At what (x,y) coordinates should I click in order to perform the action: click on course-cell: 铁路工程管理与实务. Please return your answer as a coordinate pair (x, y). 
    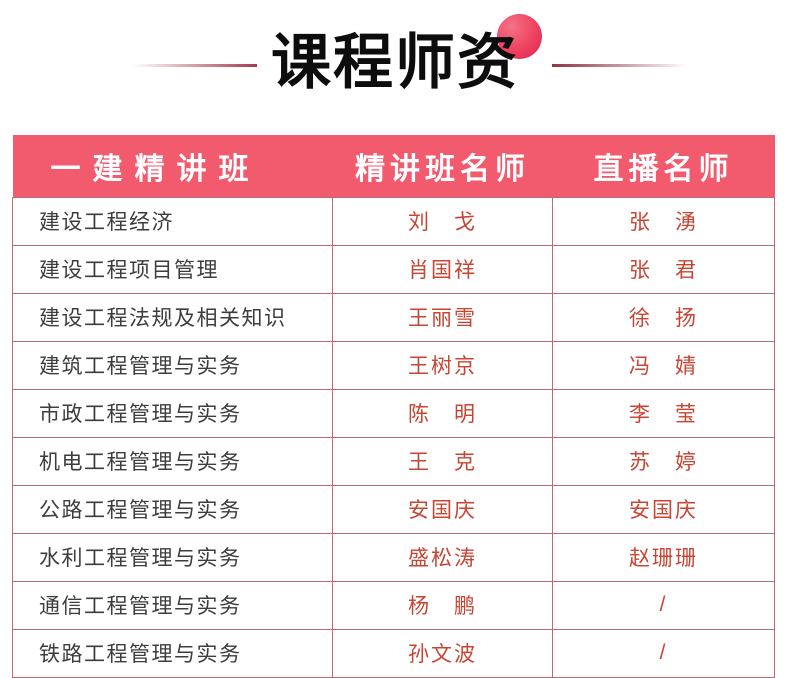
    Looking at the image, I should click on (172, 653).